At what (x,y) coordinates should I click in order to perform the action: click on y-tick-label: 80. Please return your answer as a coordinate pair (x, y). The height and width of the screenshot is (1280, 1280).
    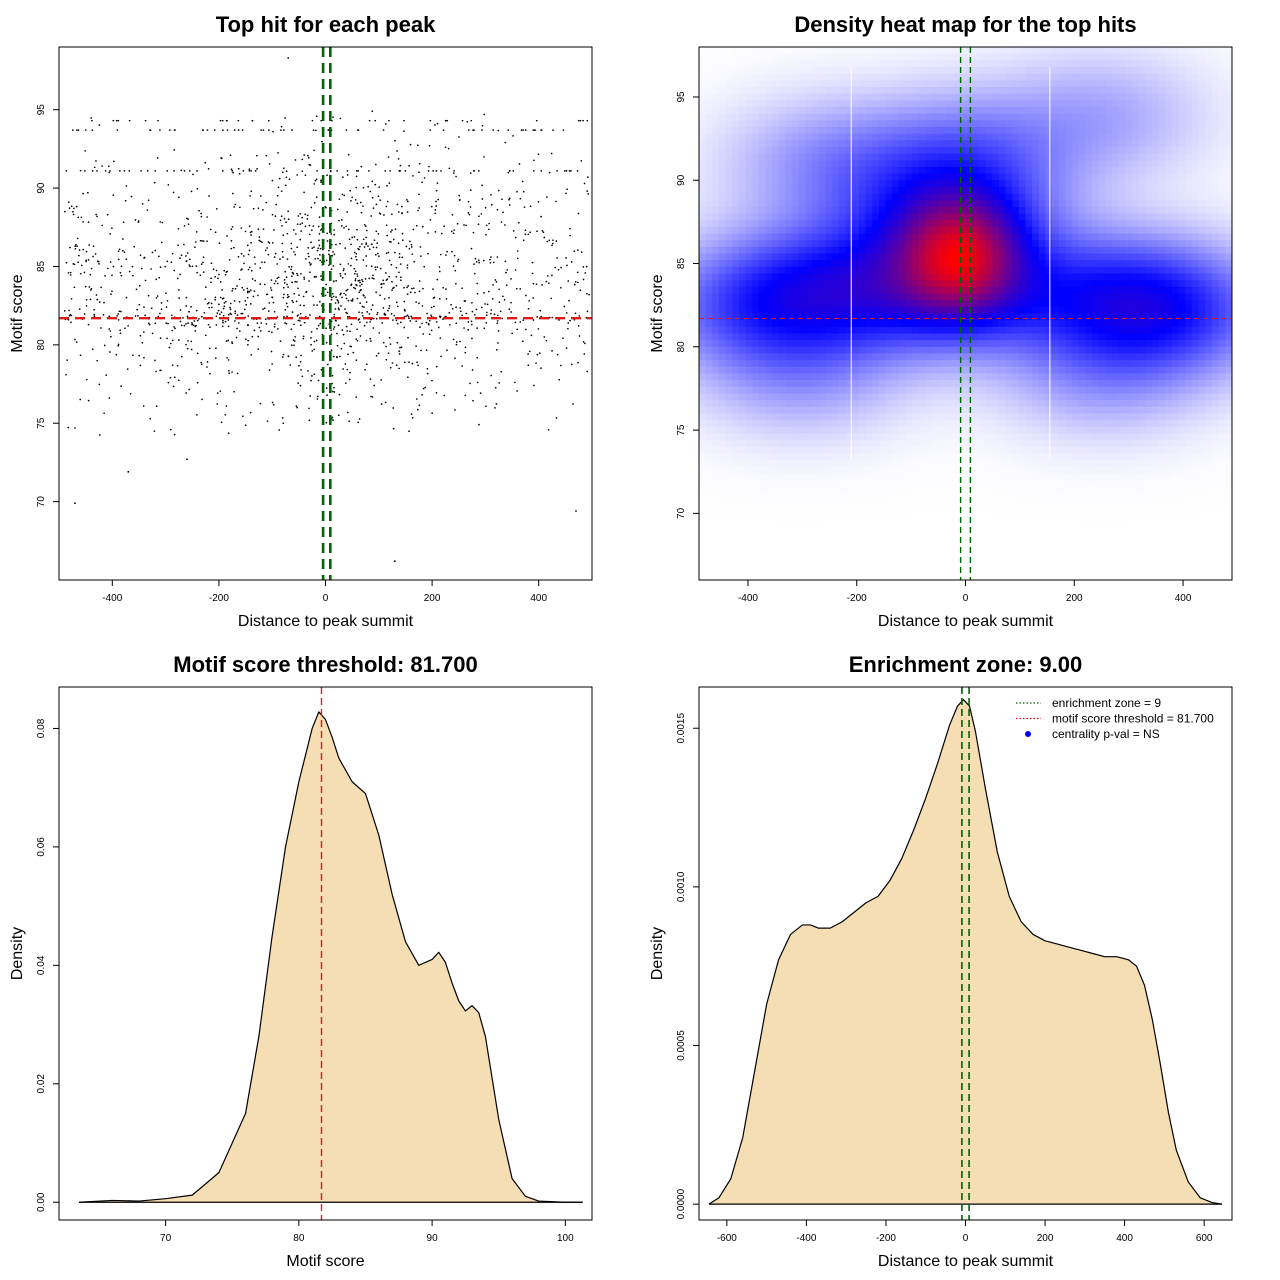
    Looking at the image, I should click on (681, 347).